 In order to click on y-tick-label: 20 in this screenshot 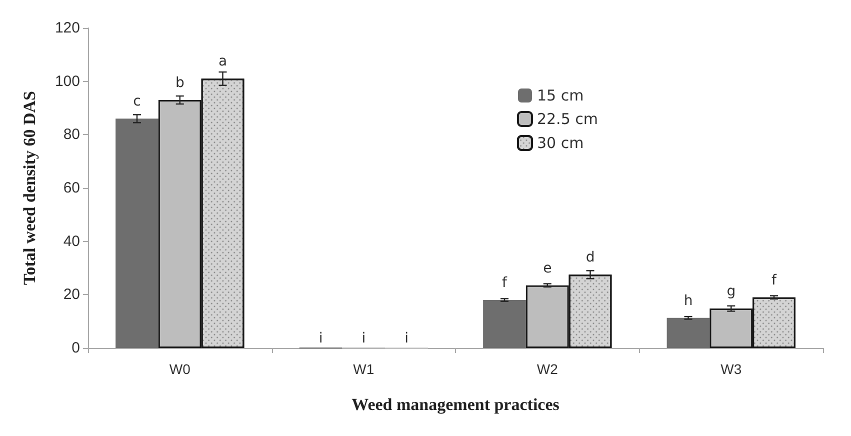, I will do `click(71, 295)`.